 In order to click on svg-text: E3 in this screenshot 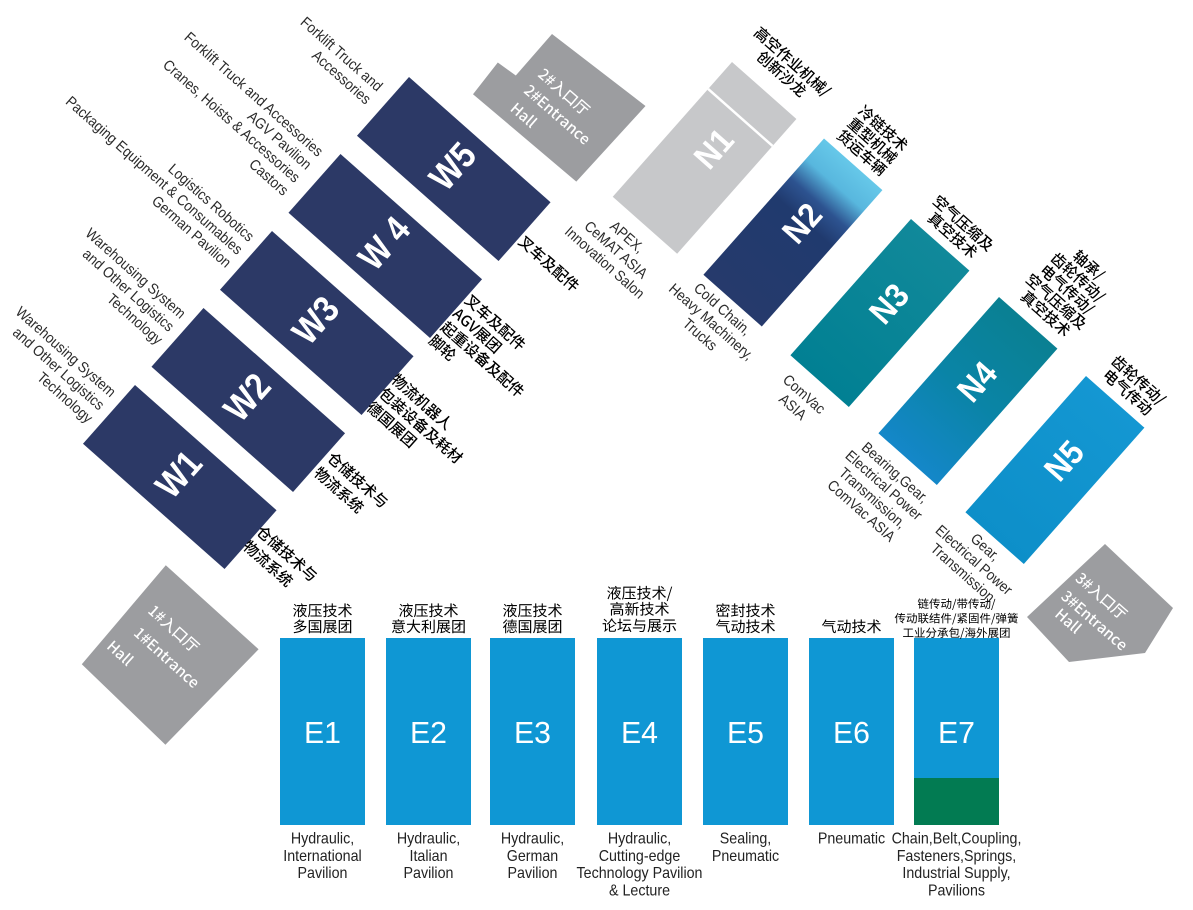, I will do `click(532, 732)`.